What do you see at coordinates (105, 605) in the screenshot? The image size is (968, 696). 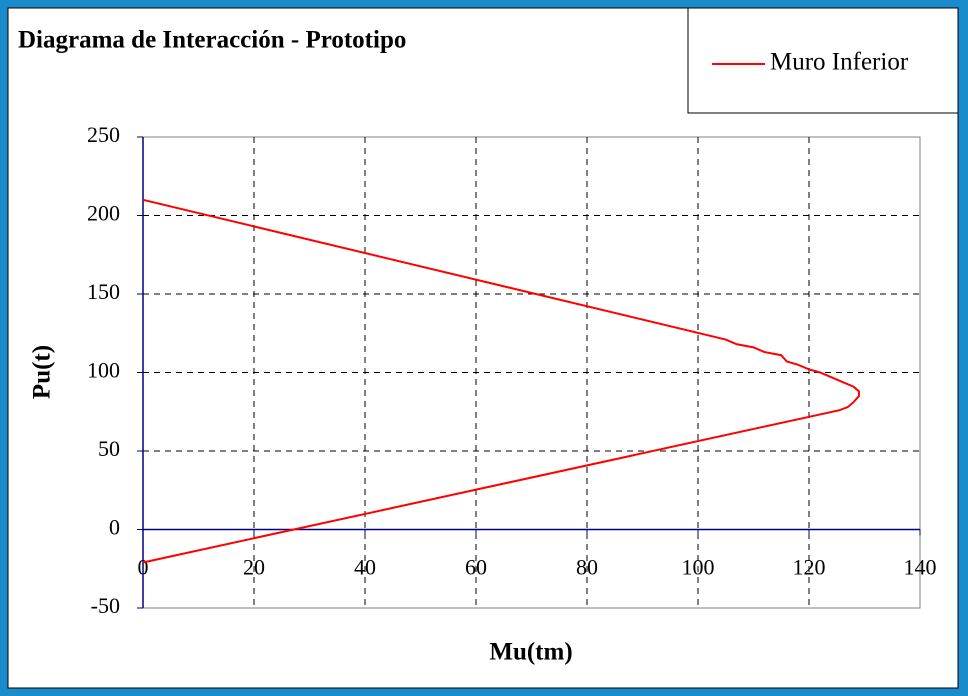 I see `y-tick-label: -50` at bounding box center [105, 605].